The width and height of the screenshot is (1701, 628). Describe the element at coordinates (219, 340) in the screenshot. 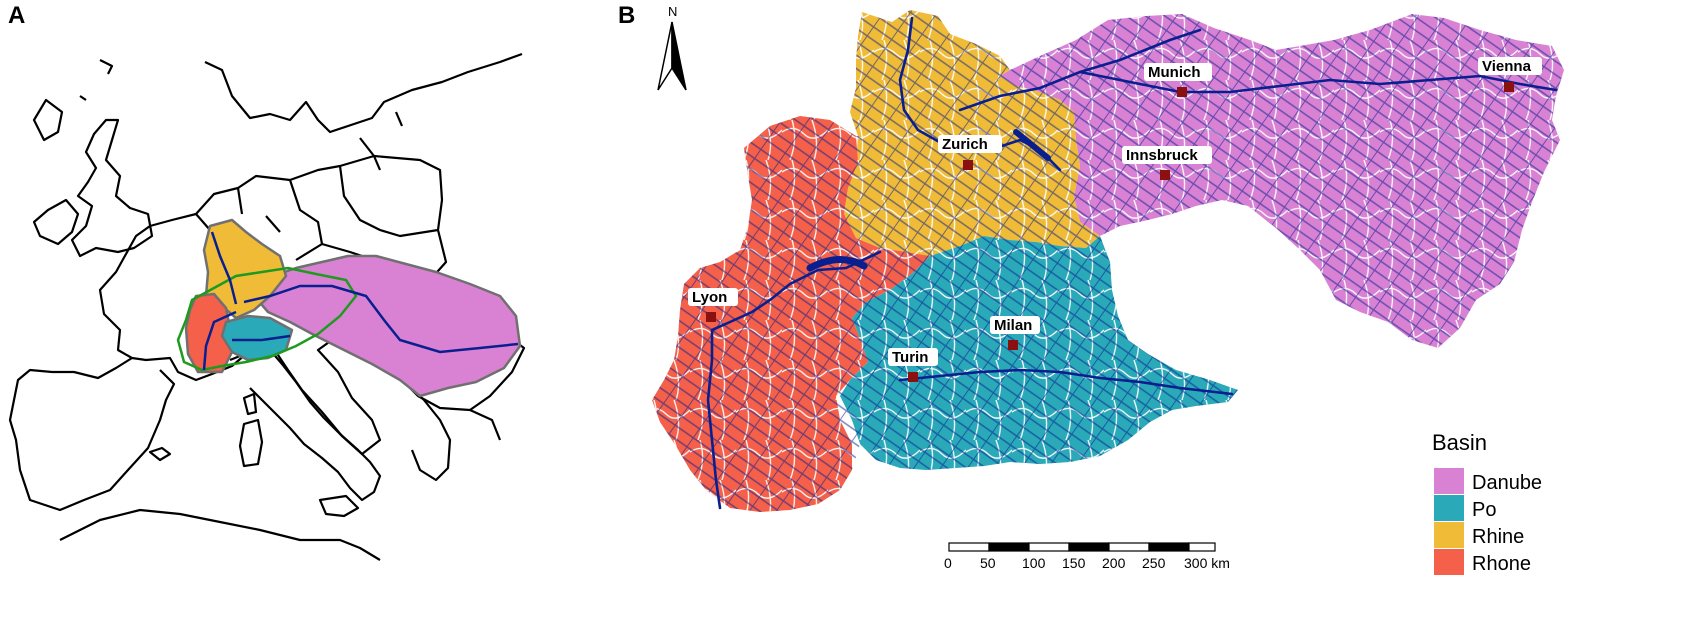

I see `rhone-river-overview` at that location.